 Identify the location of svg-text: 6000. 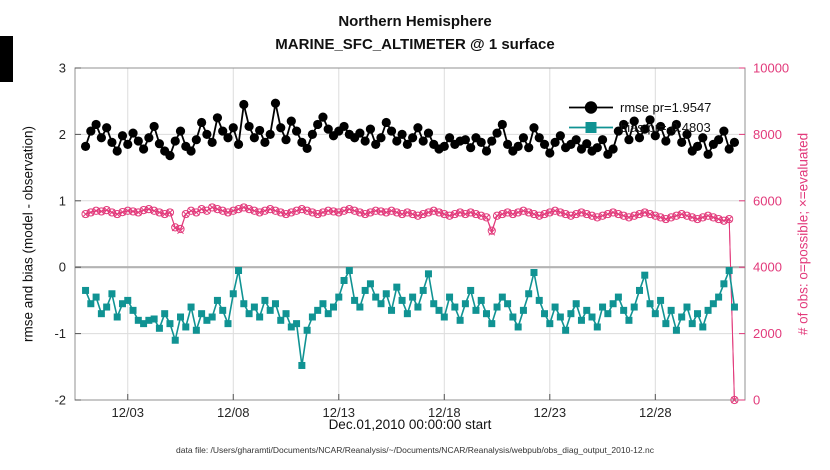
(767, 200).